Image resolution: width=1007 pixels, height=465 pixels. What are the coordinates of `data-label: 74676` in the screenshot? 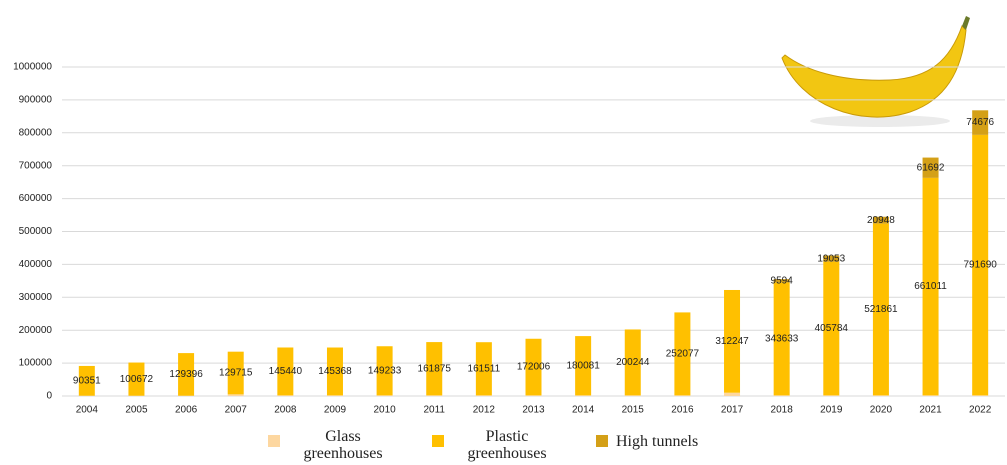 It's located at (980, 122).